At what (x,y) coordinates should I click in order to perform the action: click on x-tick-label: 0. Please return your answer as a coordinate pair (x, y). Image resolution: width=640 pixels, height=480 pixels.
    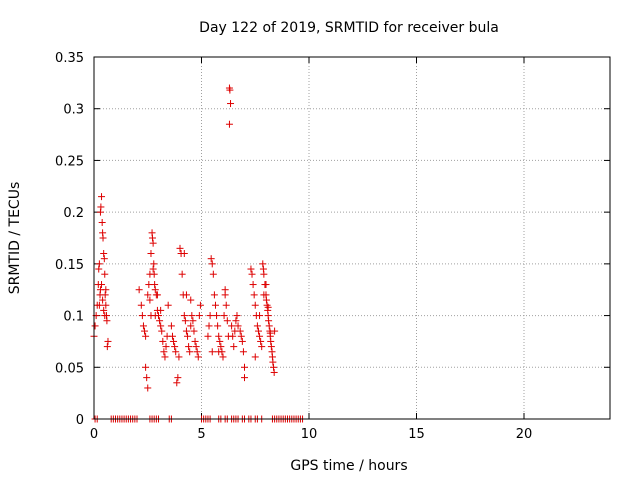
    Looking at the image, I should click on (94, 434).